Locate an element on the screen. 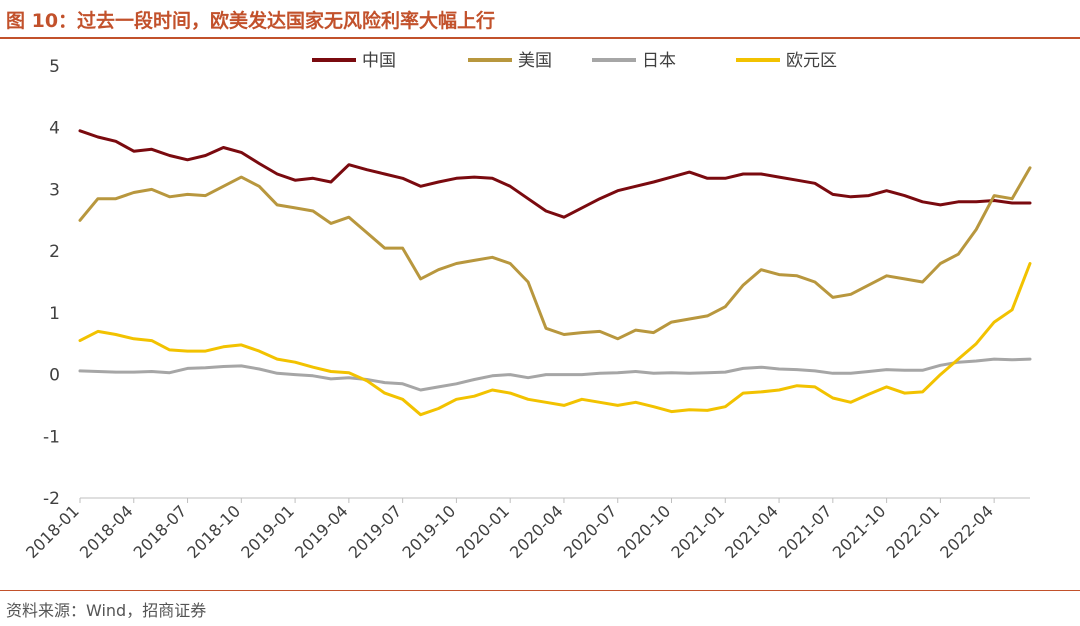 The image size is (1080, 626). legend-label-china: 中国 is located at coordinates (379, 61).